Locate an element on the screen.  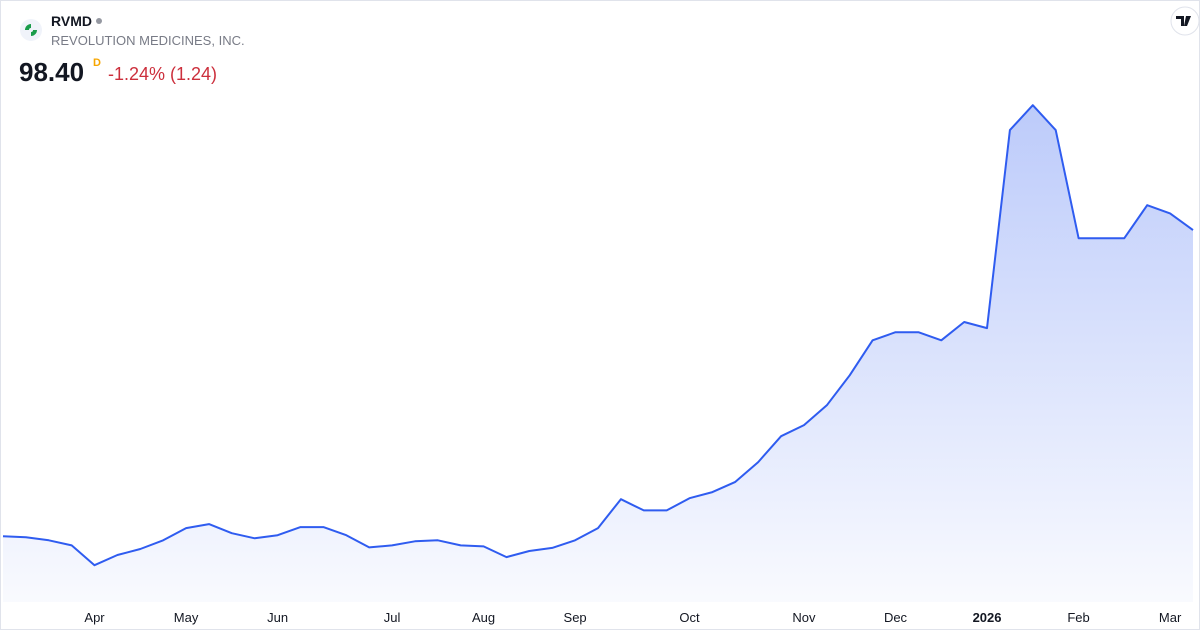
status-dot is located at coordinates (99, 21).